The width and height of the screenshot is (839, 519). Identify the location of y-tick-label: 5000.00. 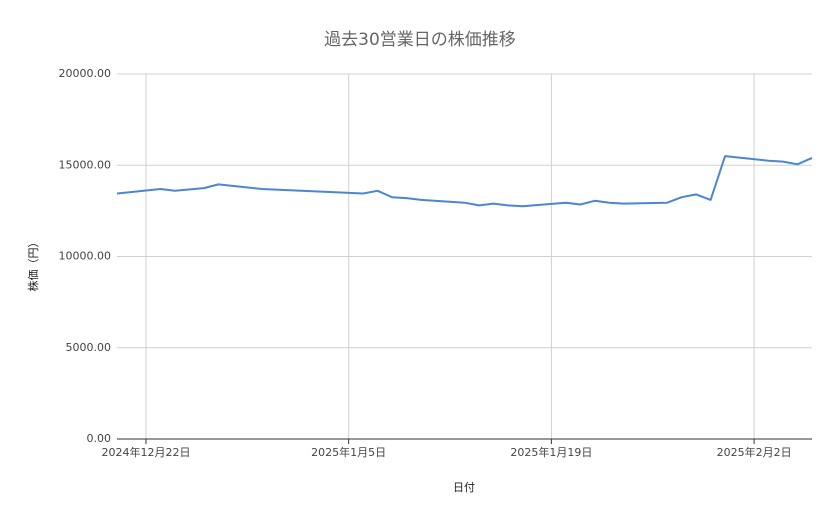
(89, 347).